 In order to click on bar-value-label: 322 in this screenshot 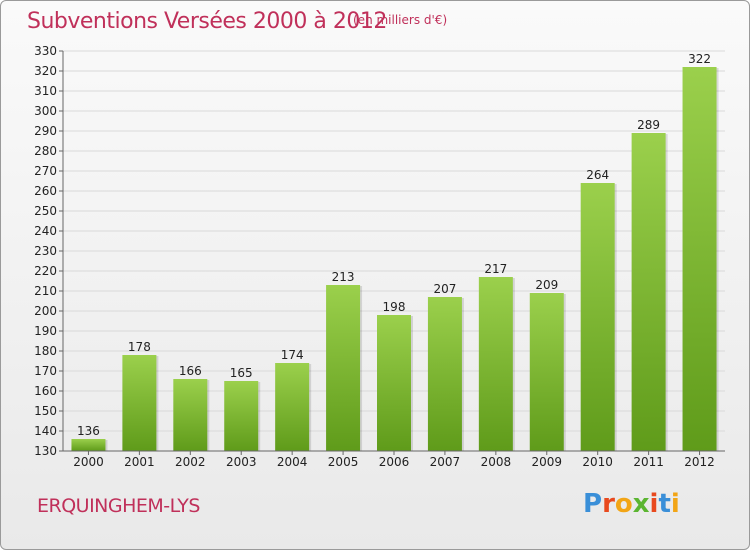, I will do `click(699, 59)`.